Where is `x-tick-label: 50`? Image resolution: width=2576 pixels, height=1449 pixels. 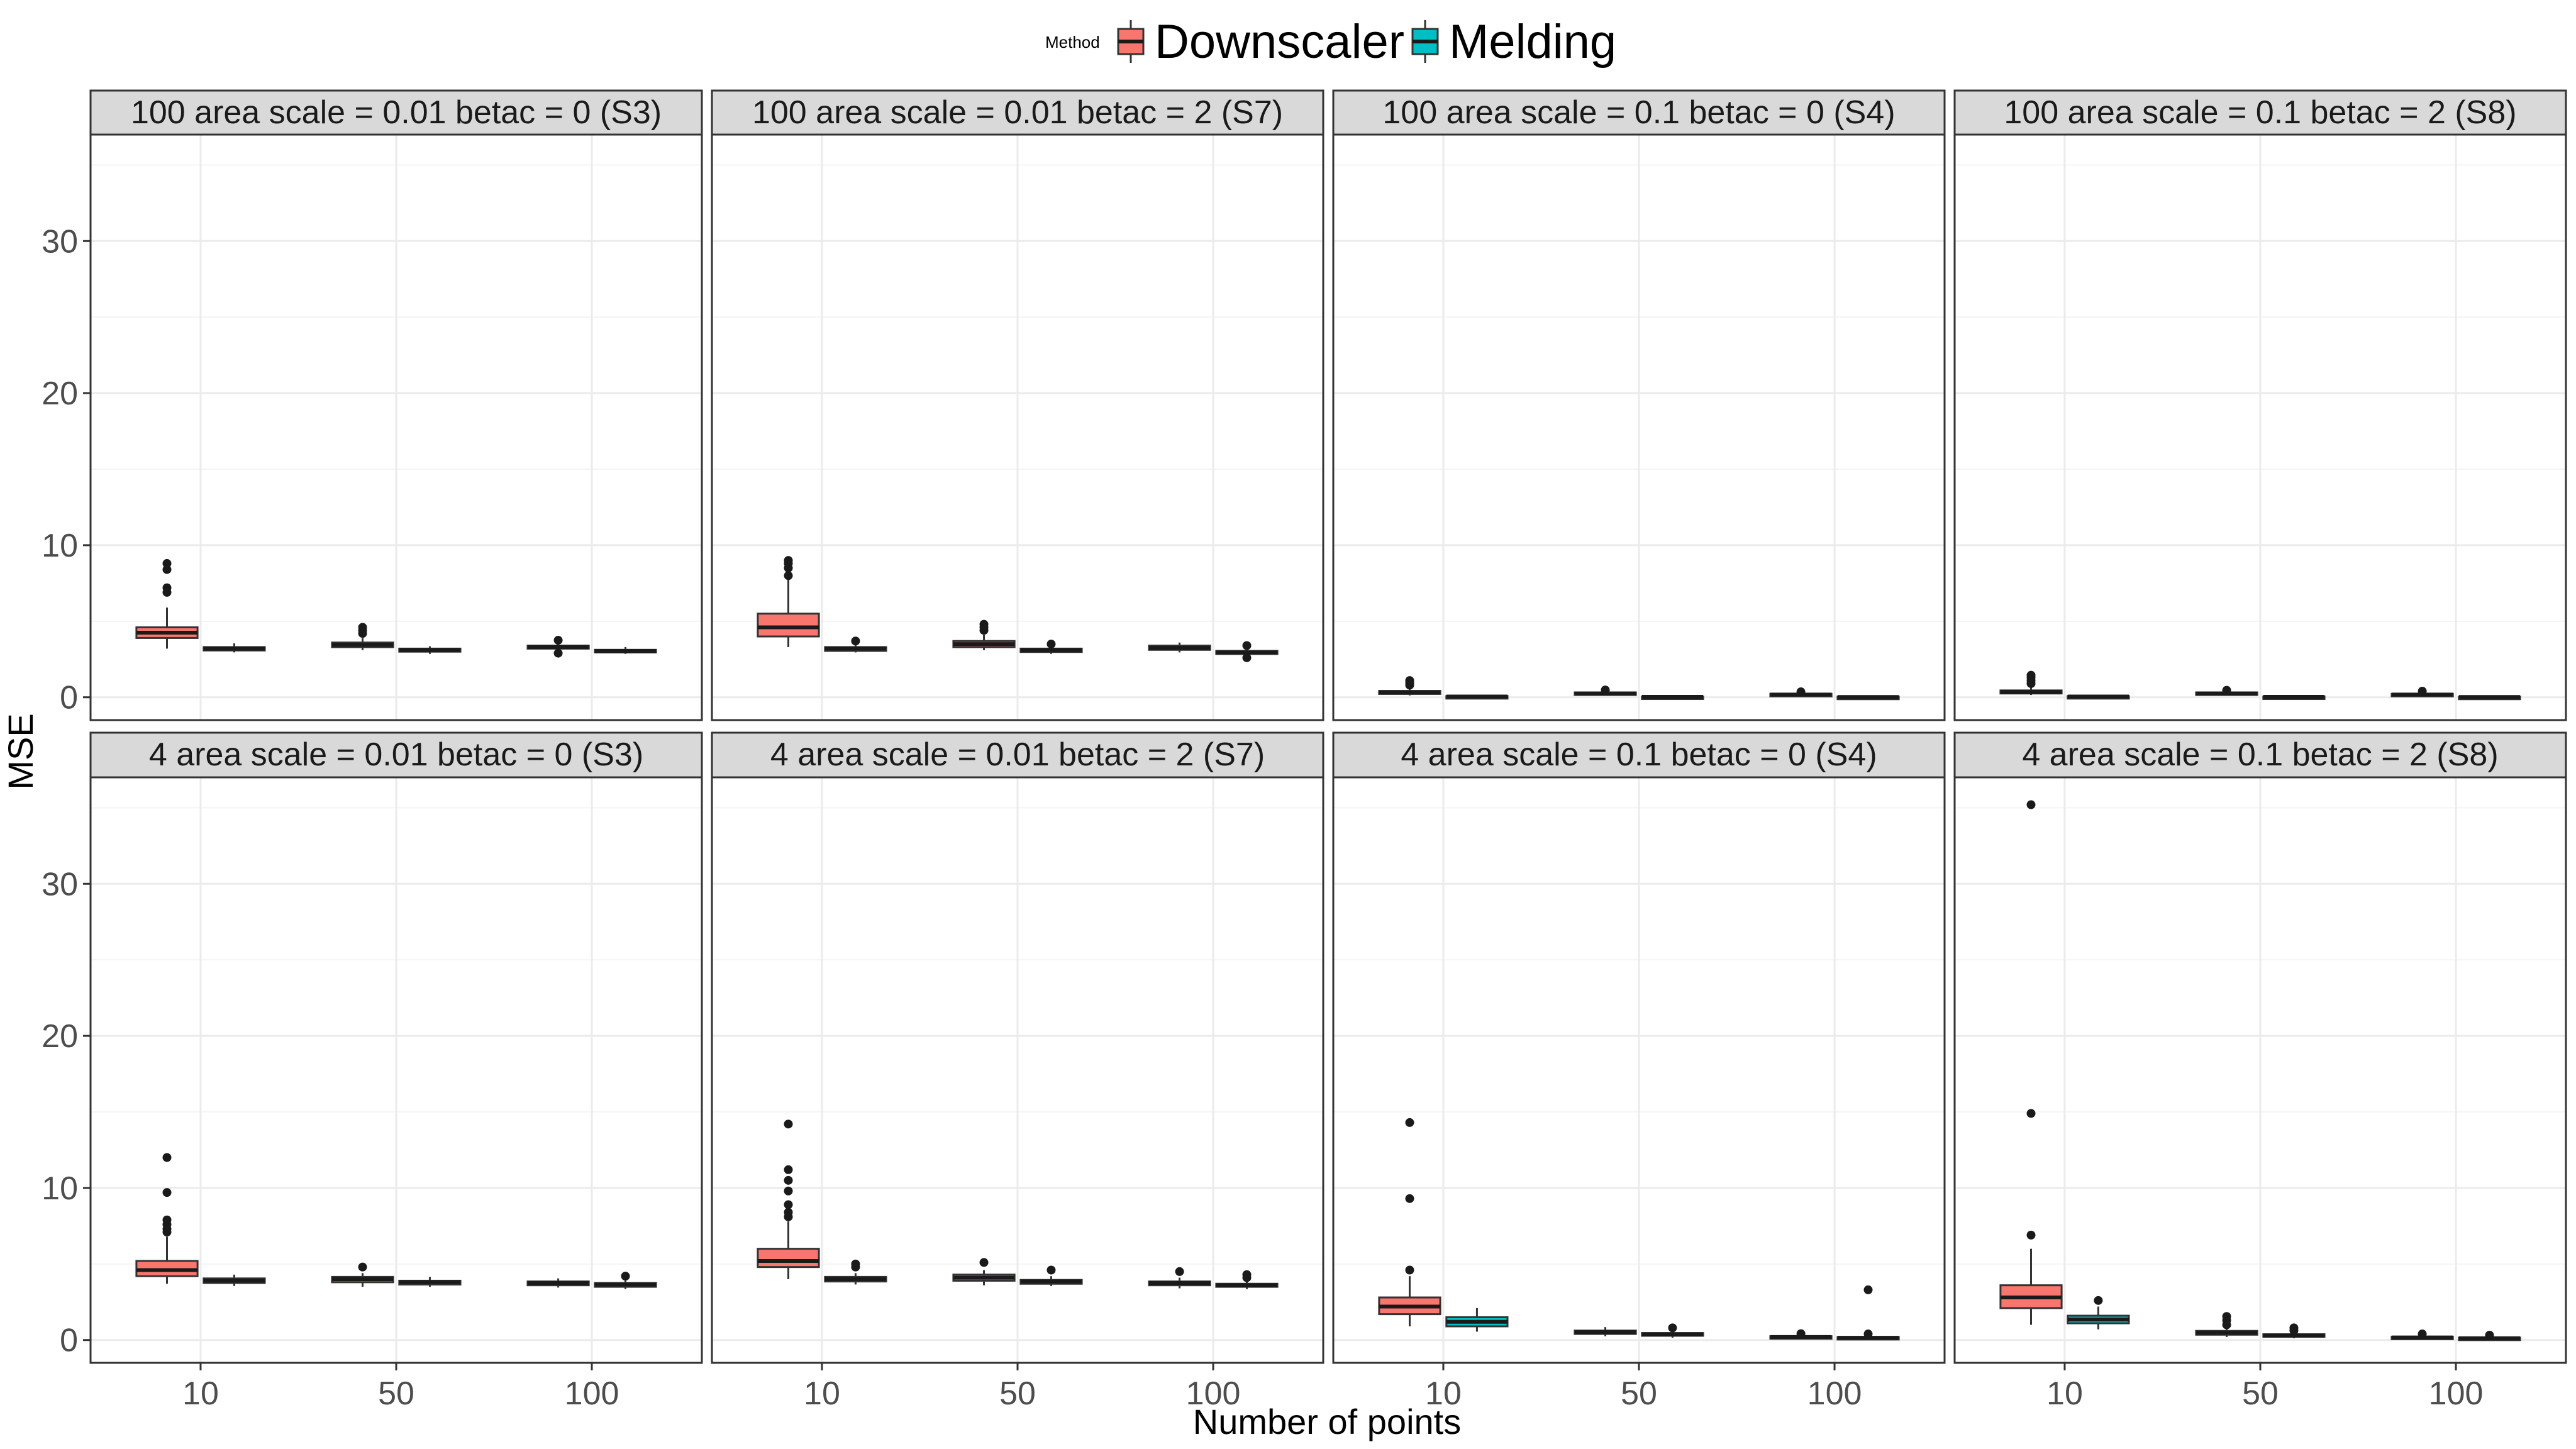 x-tick-label: 50 is located at coordinates (396, 1393).